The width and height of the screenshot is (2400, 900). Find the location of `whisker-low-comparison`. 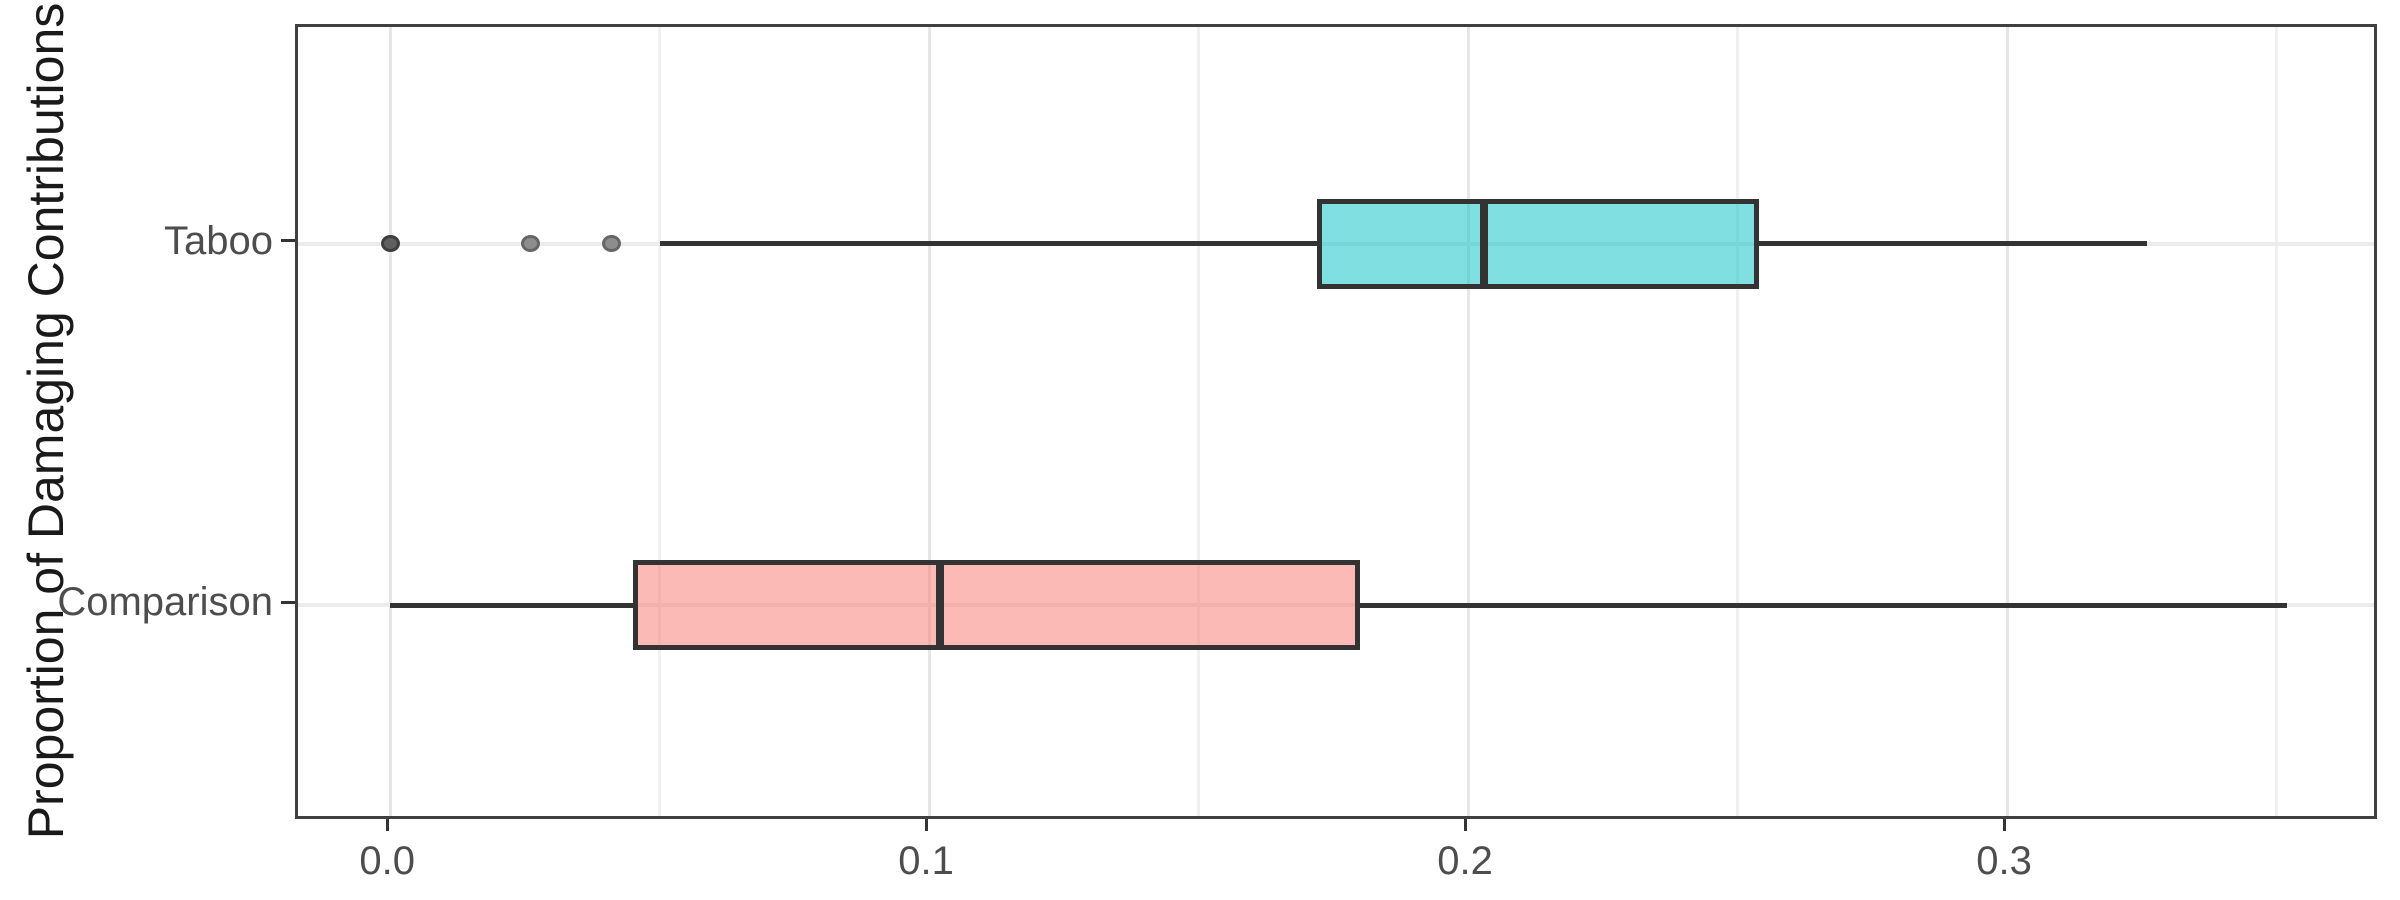

whisker-low-comparison is located at coordinates (511, 605).